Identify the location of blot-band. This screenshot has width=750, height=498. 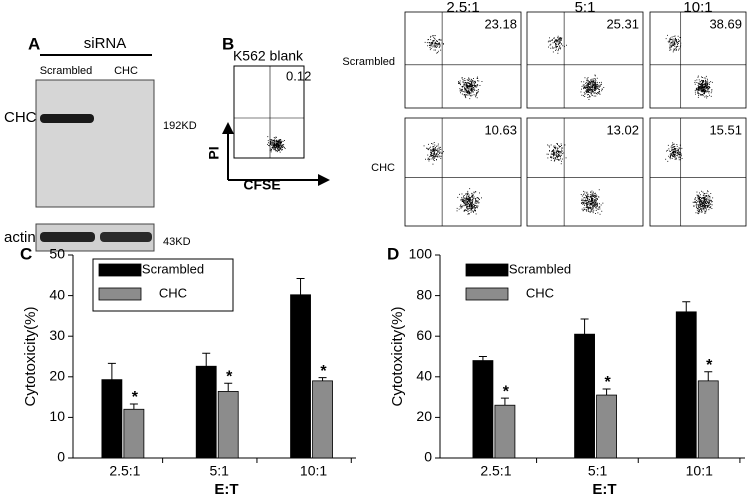
(67, 237).